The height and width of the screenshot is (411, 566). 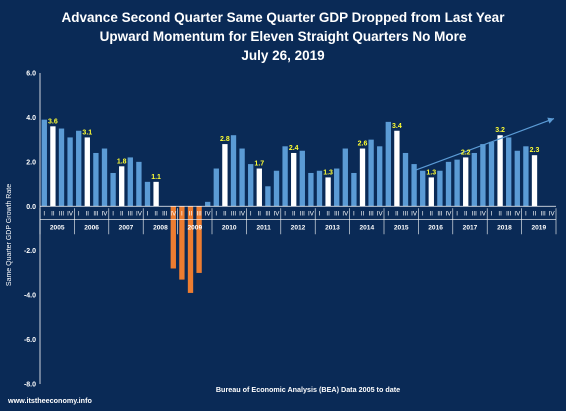 I want to click on year-label: 2016, so click(x=435, y=227).